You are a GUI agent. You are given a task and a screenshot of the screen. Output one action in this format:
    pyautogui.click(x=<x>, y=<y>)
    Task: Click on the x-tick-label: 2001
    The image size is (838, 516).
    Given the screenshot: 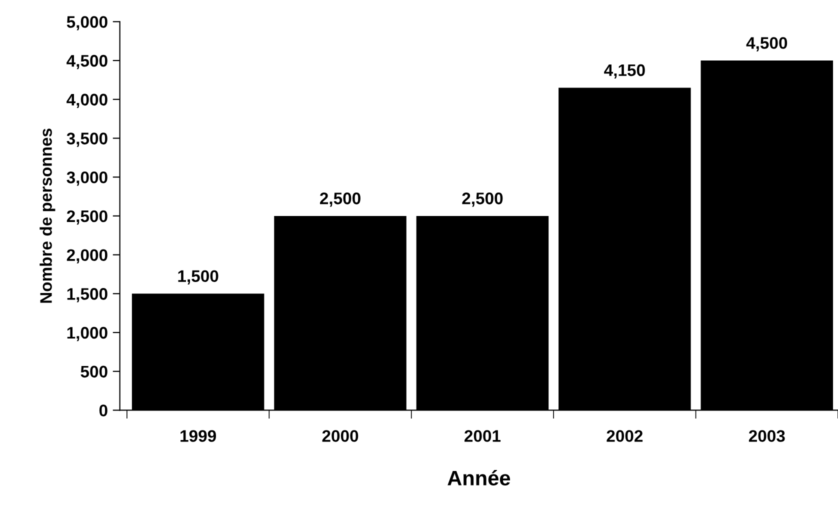 What is the action you would take?
    pyautogui.click(x=482, y=436)
    